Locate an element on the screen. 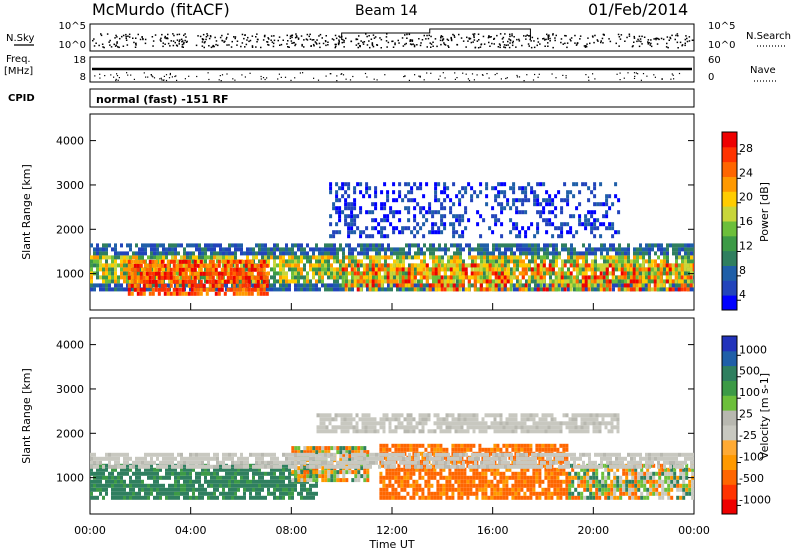 This screenshot has height=554, width=800. colorbar-tick-label: 16 is located at coordinates (746, 221).